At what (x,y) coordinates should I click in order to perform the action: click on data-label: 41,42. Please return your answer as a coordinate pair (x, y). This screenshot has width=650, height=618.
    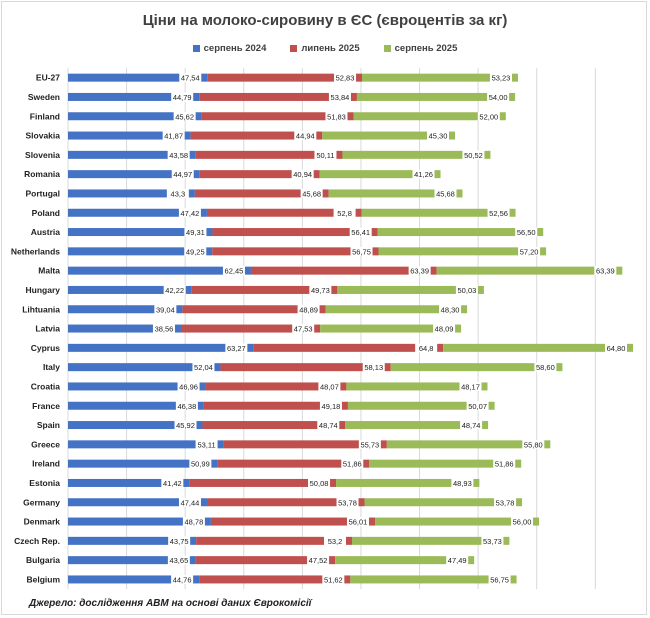
    Looking at the image, I should click on (172, 483).